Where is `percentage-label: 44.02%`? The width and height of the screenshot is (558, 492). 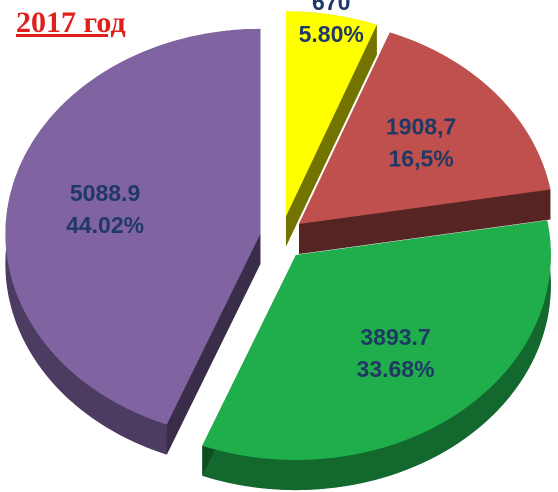
percentage-label: 44.02% is located at coordinates (105, 225).